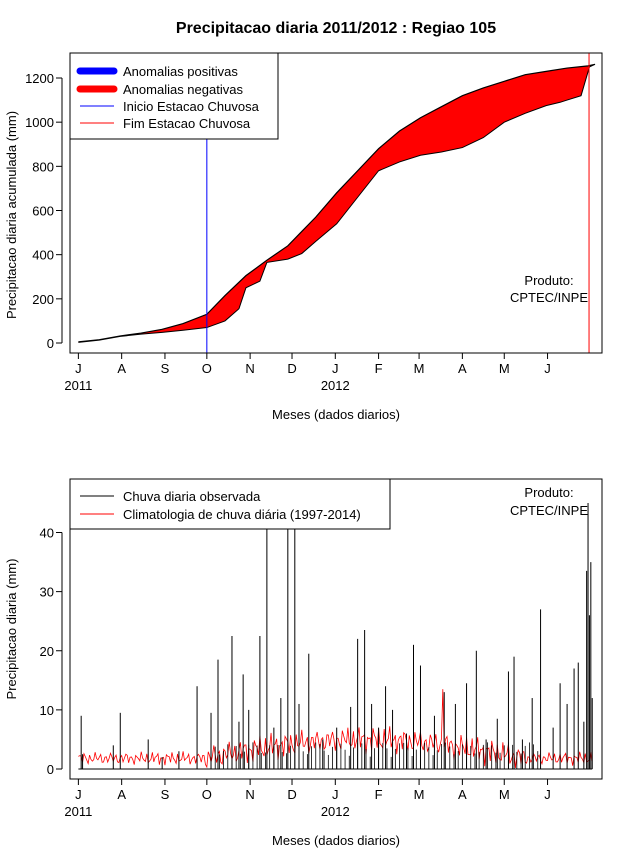 The height and width of the screenshot is (850, 640). I want to click on legend-label-anomalias-positivas: Anomalias positivas, so click(180, 71).